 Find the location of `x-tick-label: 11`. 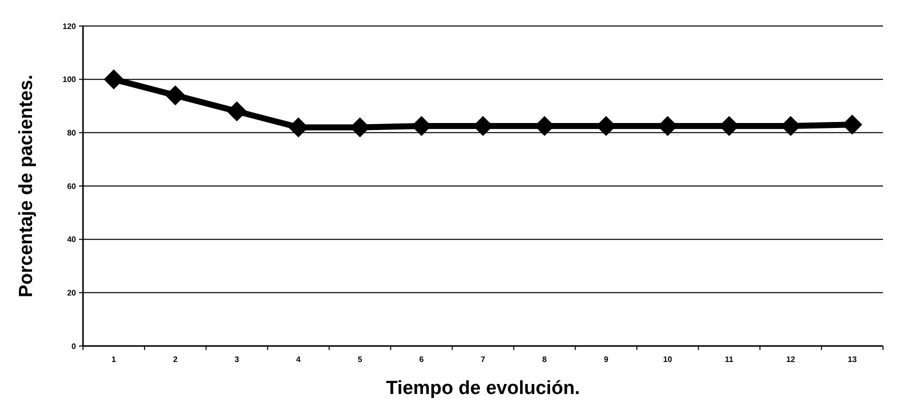

x-tick-label: 11 is located at coordinates (729, 359).